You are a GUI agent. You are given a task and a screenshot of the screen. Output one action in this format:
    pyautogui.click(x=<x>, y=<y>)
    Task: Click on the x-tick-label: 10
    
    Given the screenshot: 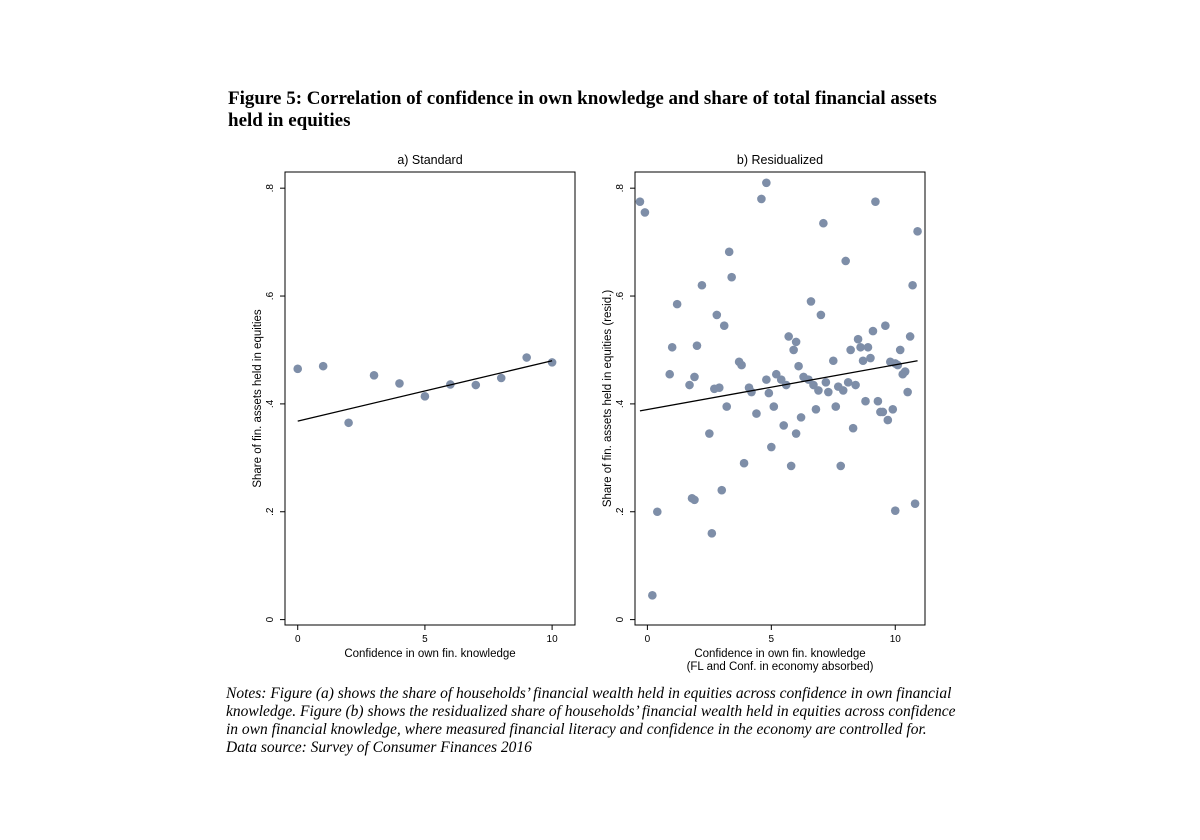 What is the action you would take?
    pyautogui.click(x=553, y=639)
    